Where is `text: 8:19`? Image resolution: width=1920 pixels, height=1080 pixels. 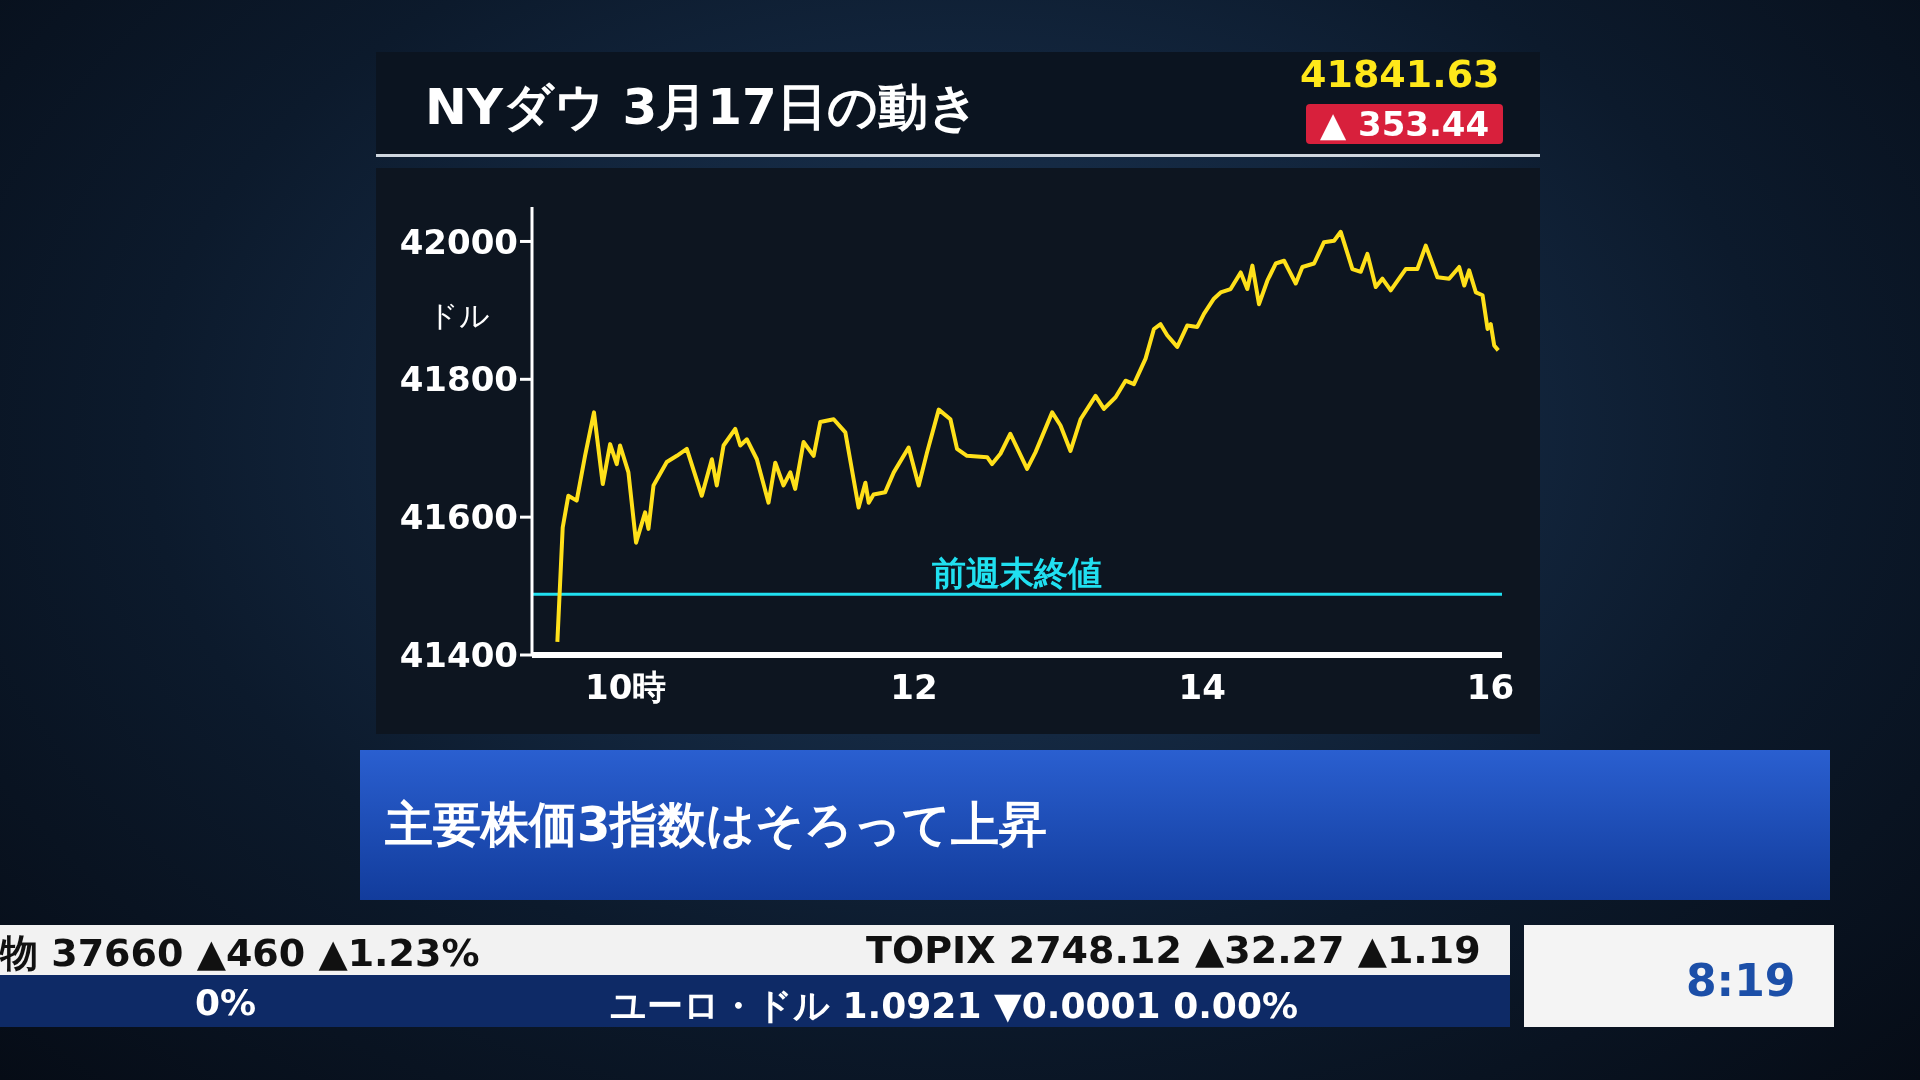
text: 8:19 is located at coordinates (1741, 980).